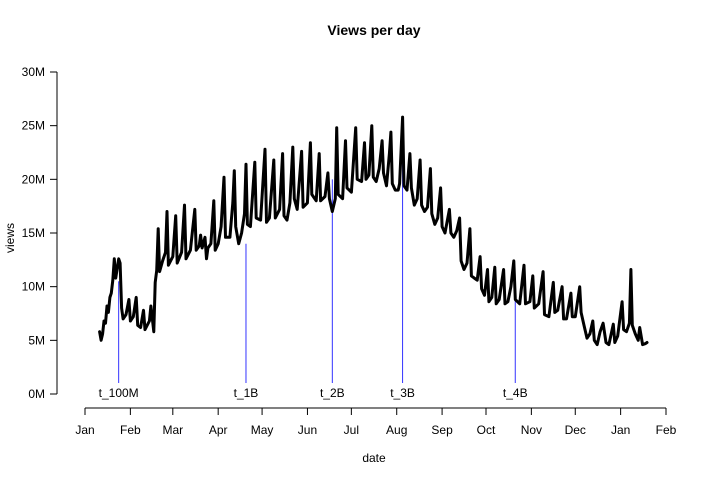 This screenshot has width=720, height=480. I want to click on x-tick-label: Nov, so click(531, 430).